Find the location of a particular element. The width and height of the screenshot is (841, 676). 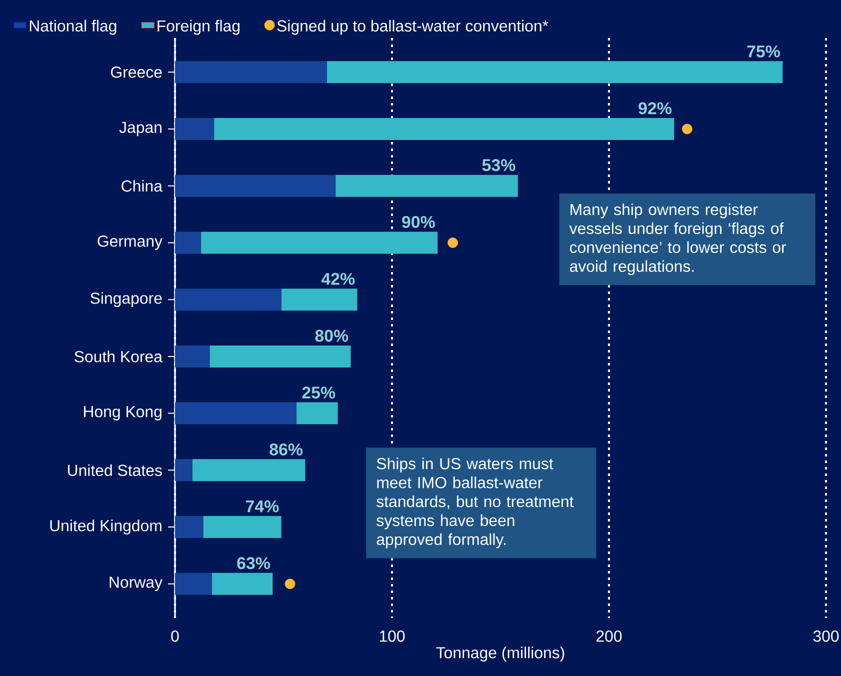

y-tick-label: China is located at coordinates (142, 186).